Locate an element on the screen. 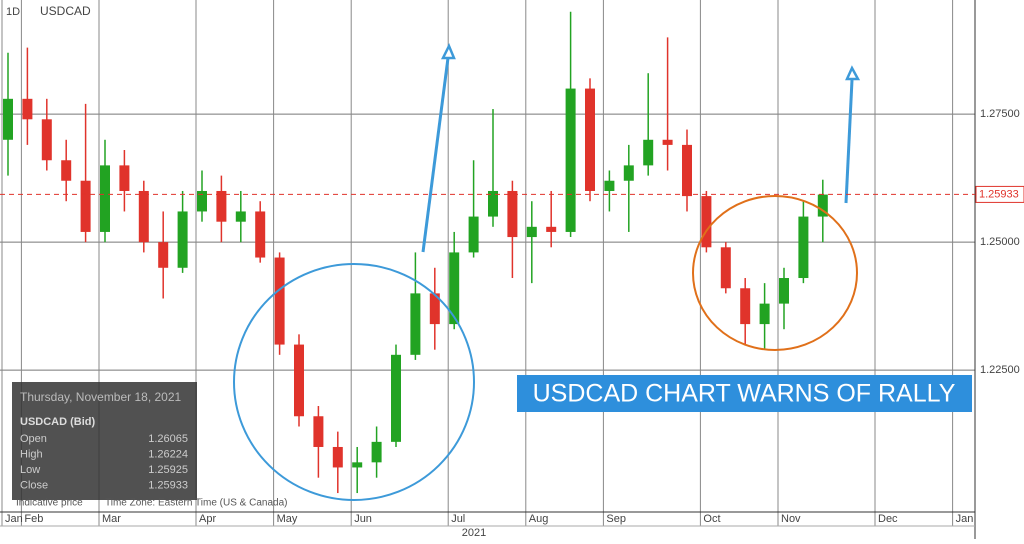 Image resolution: width=1024 pixels, height=544 pixels. annotation: USDCAD CHART WARNS OF RALLY is located at coordinates (744, 394).